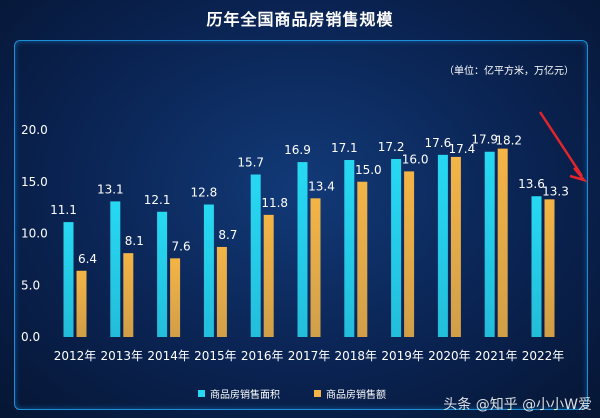 Image resolution: width=600 pixels, height=418 pixels. Describe the element at coordinates (204, 193) in the screenshot. I see `data-label-area: 12.8` at that location.